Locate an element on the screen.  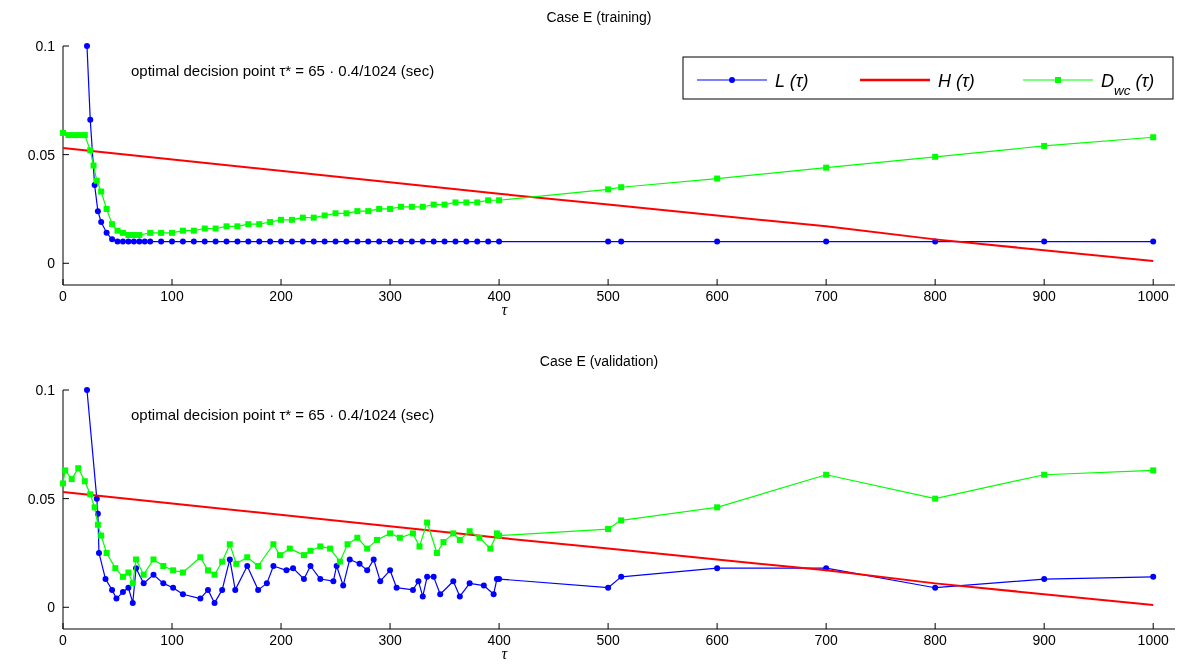
chart-title: Case E (training) is located at coordinates (599, 17).